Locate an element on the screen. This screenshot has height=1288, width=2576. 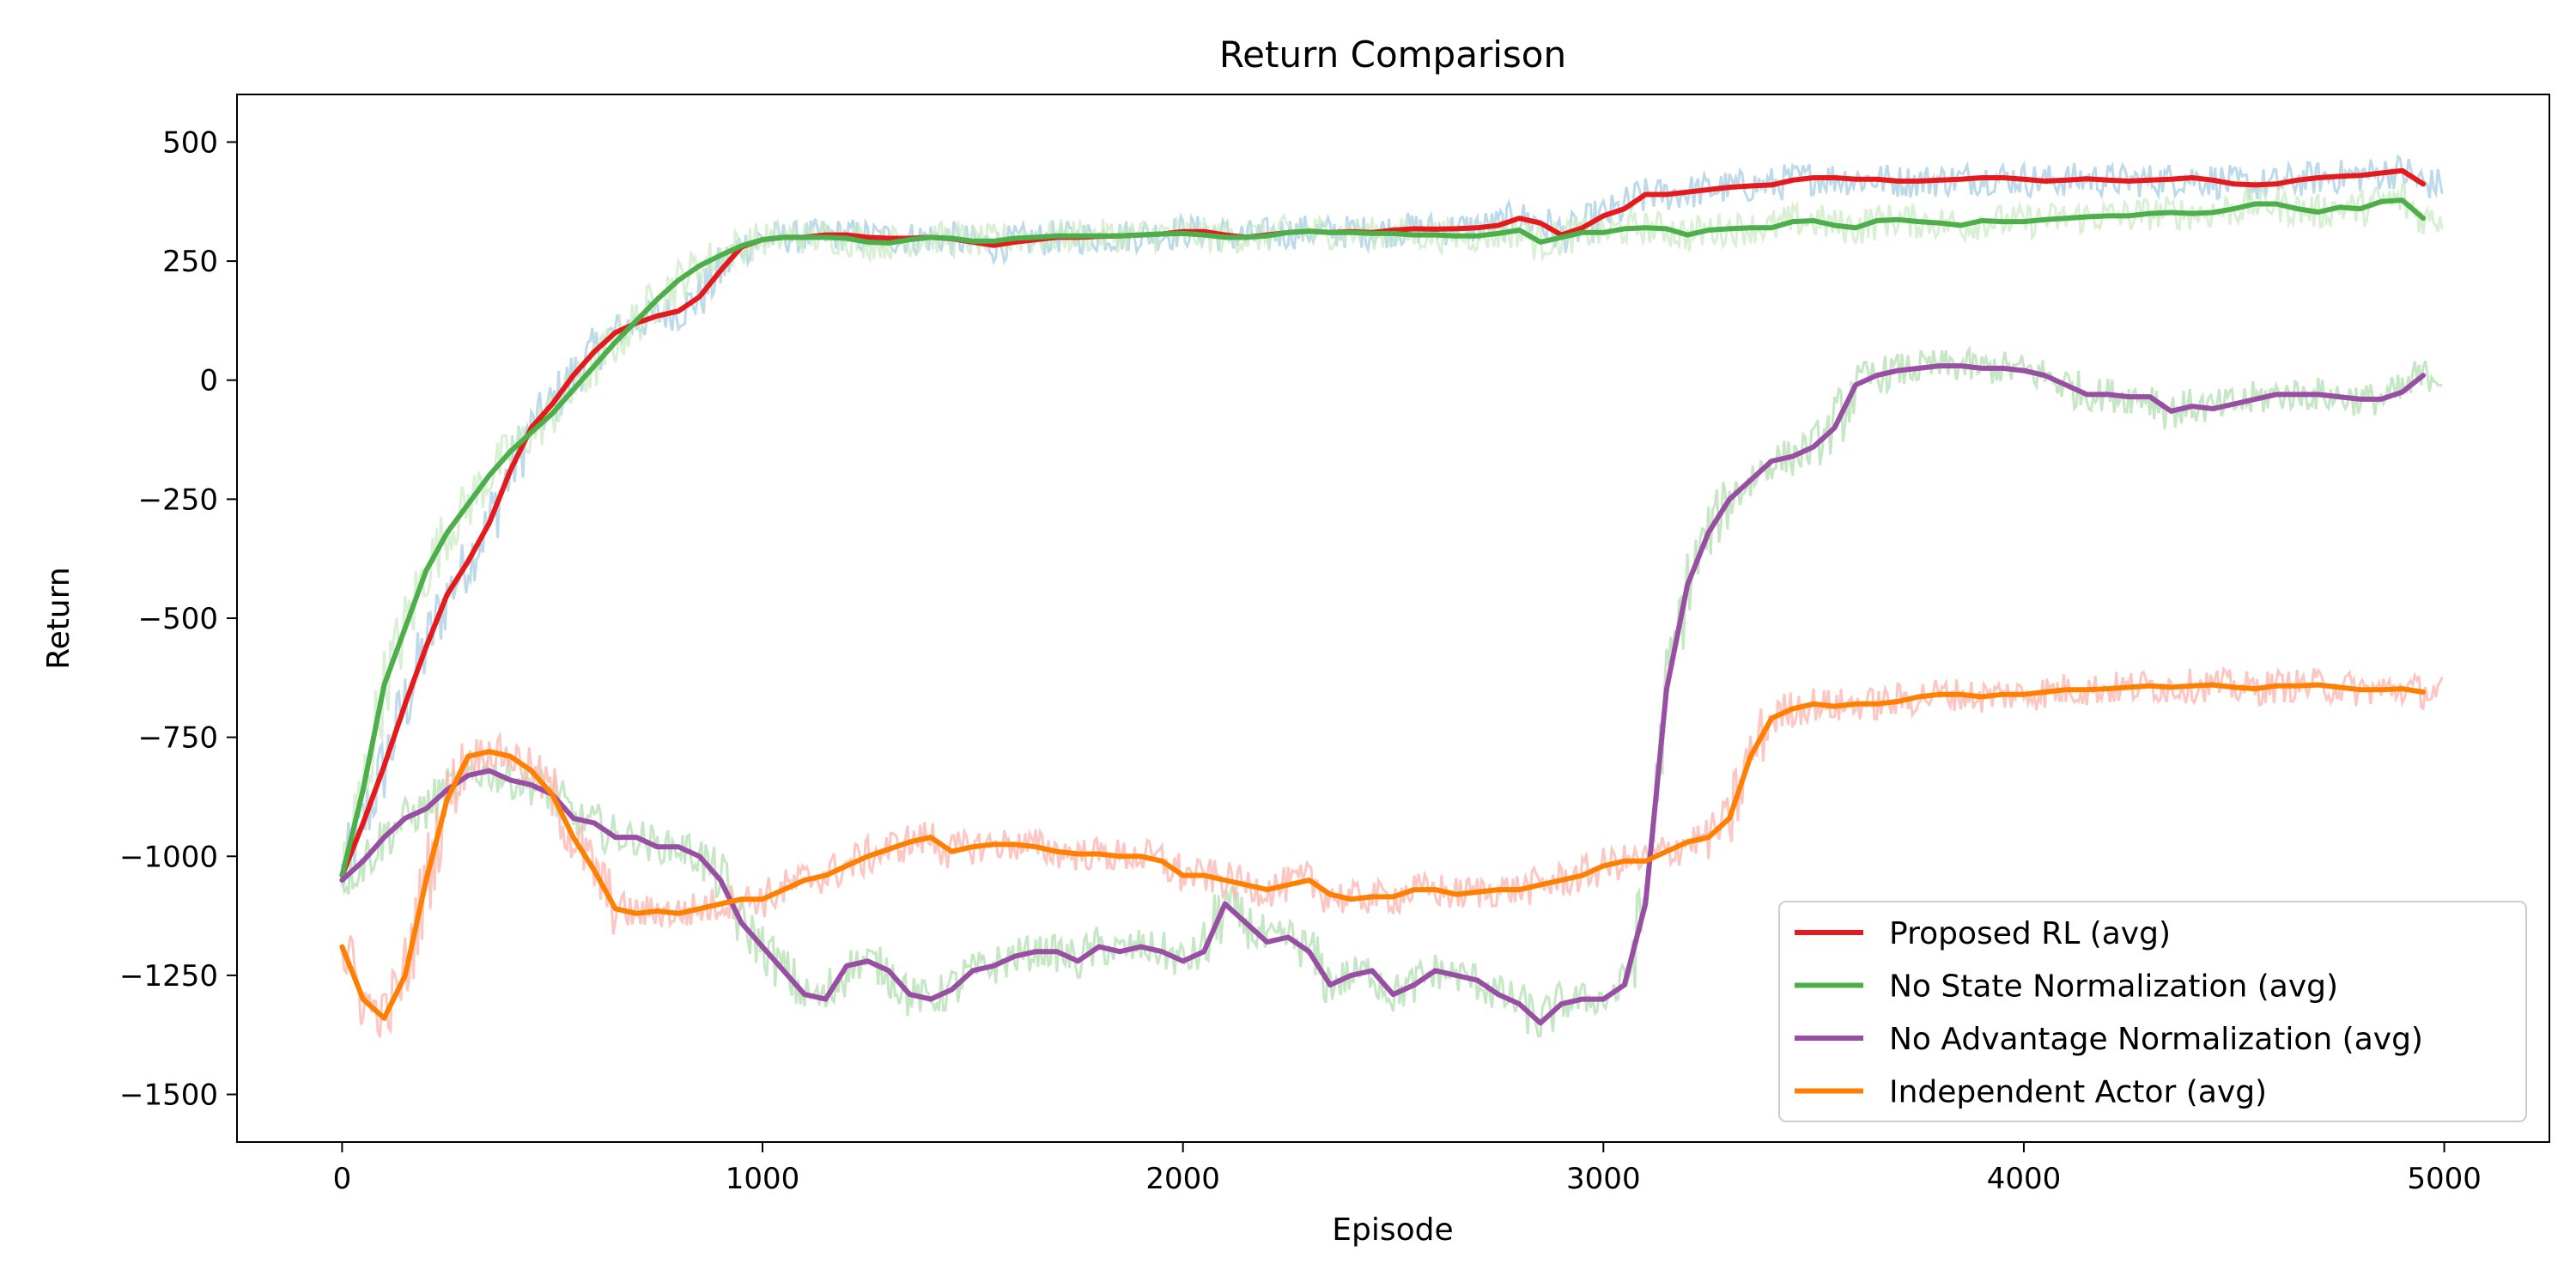
legend-entry: No Advantage Normalization (avg) is located at coordinates (2156, 1039).